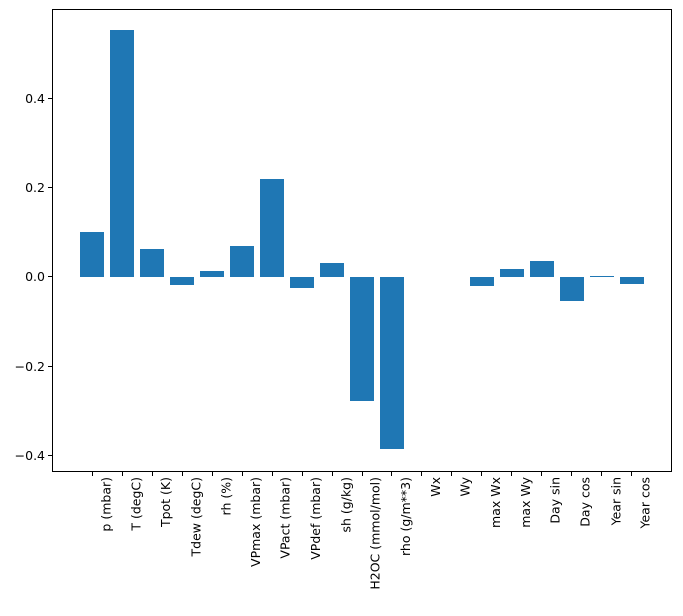 Image resolution: width=683 pixels, height=616 pixels. I want to click on x-tick-label: max Wx, so click(495, 502).